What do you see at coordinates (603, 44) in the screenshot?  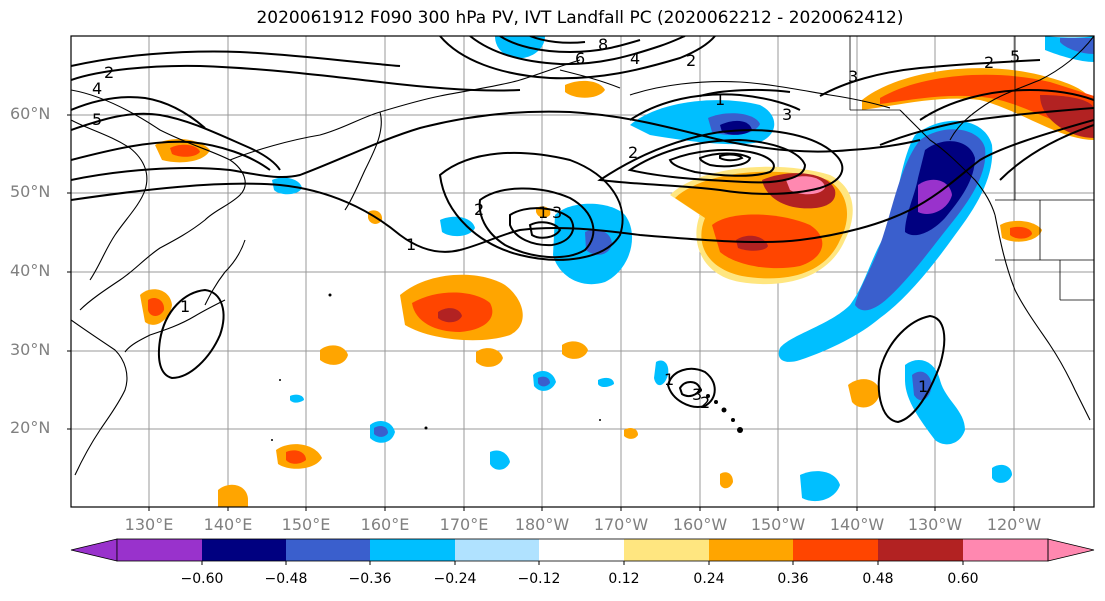 I see `contour-label: 8` at bounding box center [603, 44].